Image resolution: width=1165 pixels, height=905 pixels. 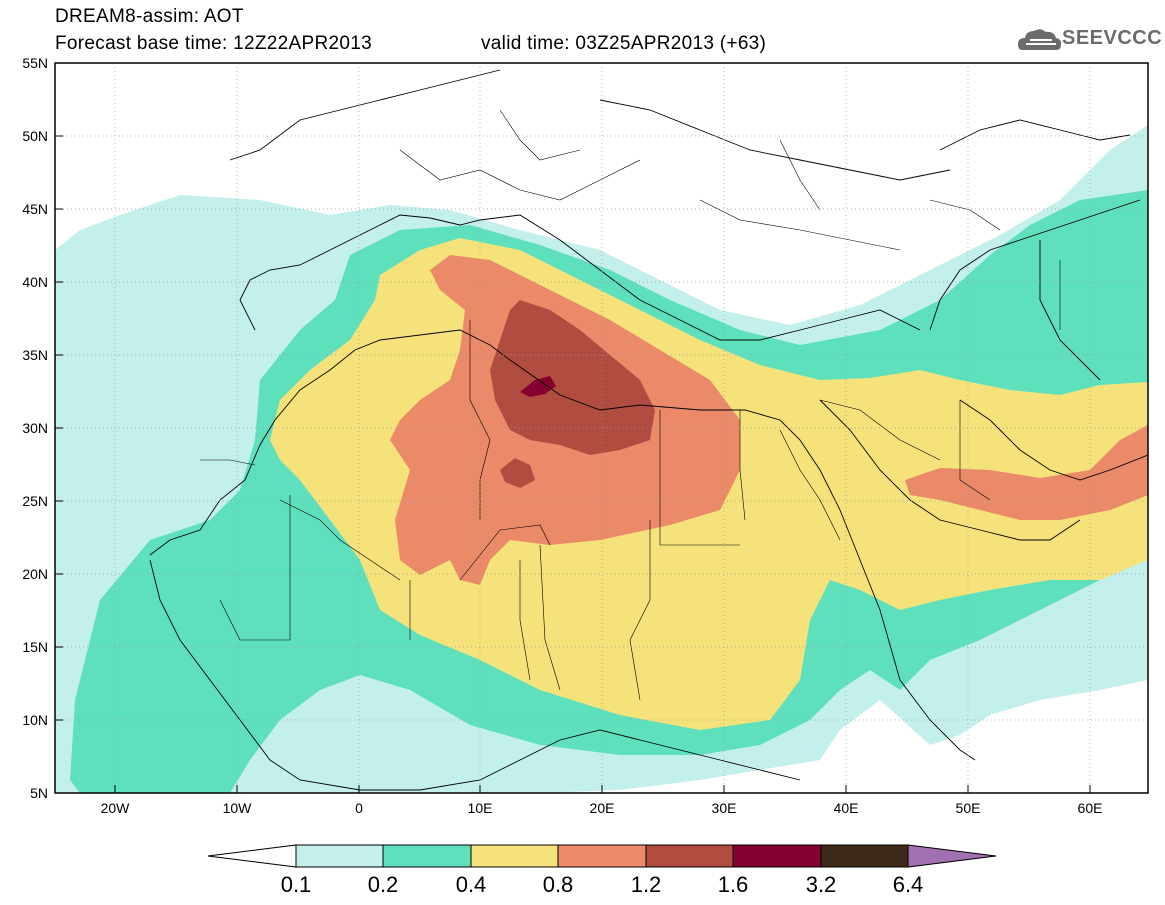 What do you see at coordinates (538, 386) in the screenshot?
I see `aot-contour-1.6` at bounding box center [538, 386].